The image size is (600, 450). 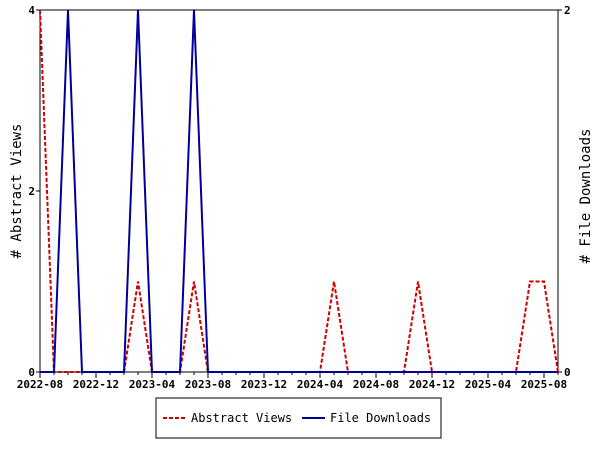 I want to click on y-axis-right-title: # File Downloads, so click(x=586, y=196).